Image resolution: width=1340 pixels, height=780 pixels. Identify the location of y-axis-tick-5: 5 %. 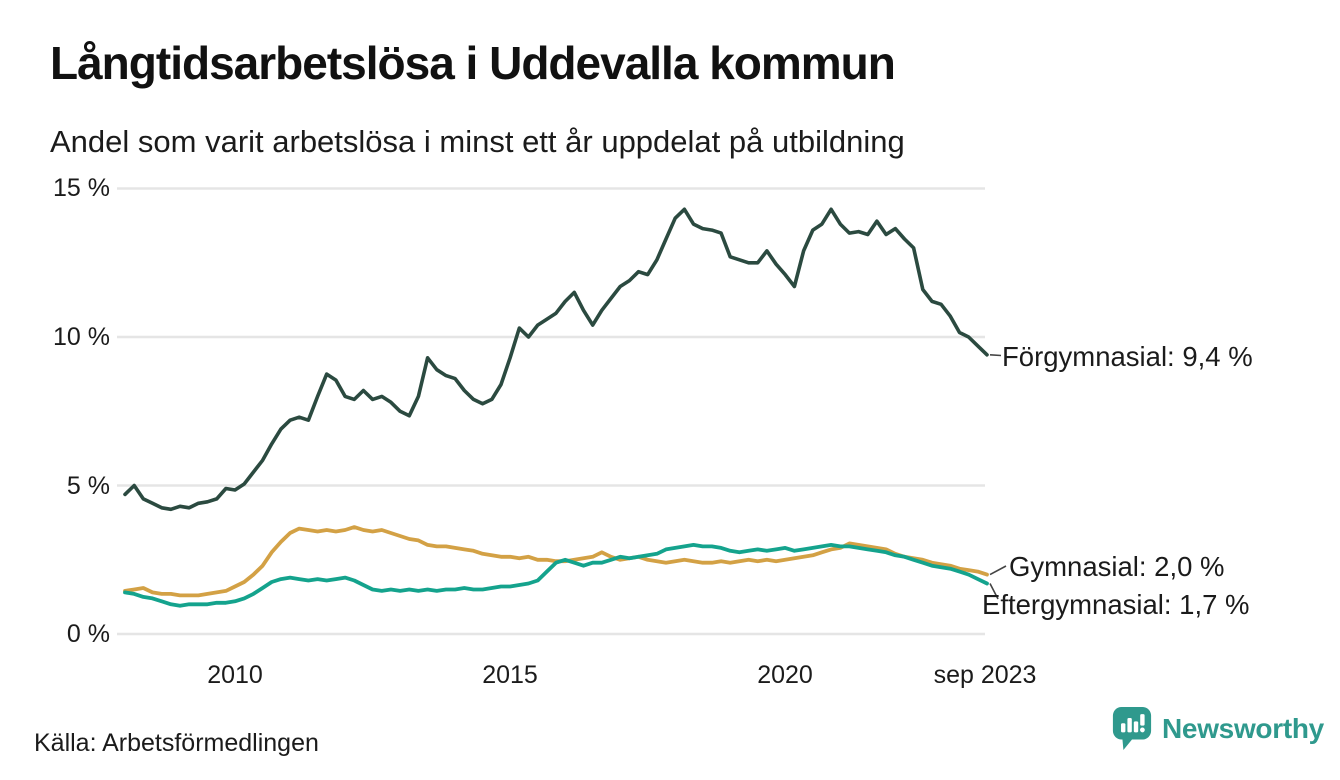
(88, 486).